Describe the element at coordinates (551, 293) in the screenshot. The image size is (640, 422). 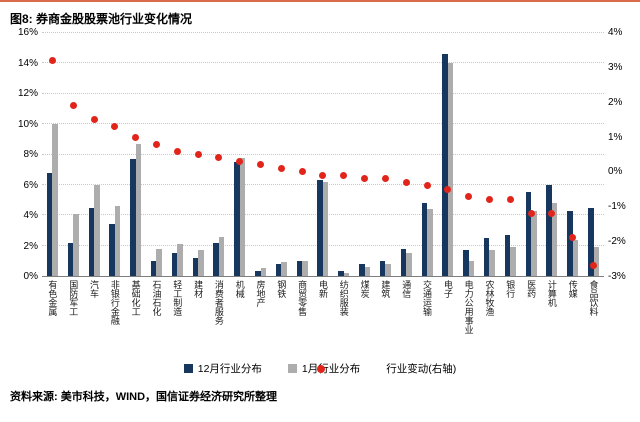
I see `x-axis-label: 计算机` at that location.